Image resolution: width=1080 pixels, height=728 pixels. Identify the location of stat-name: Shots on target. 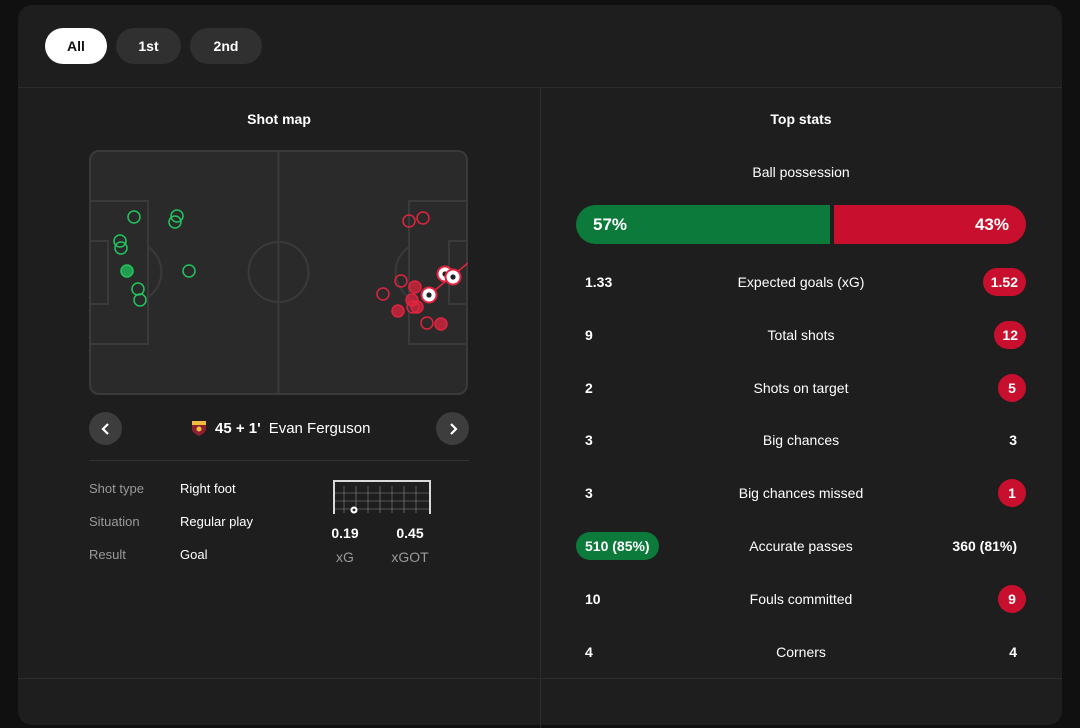
(801, 388).